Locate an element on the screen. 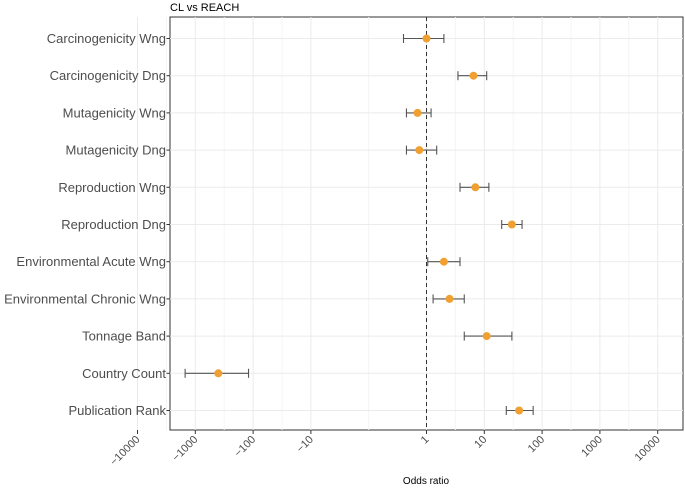  category-label: Tonnage Band is located at coordinates (124, 336).